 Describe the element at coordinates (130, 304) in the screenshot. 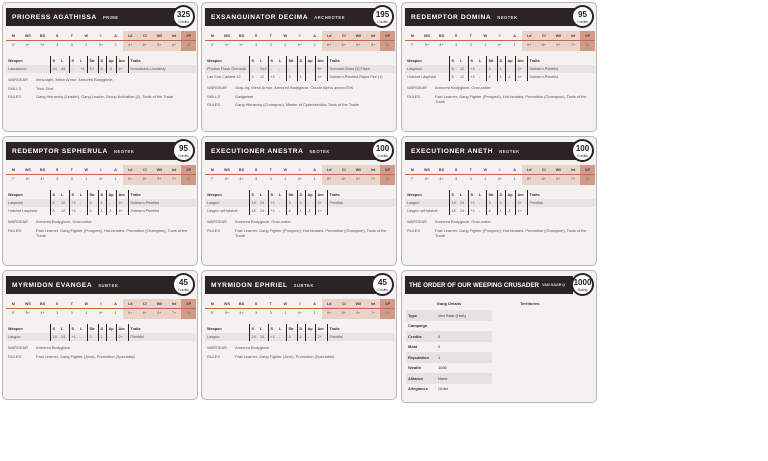

I see `stat-label: Ld` at that location.